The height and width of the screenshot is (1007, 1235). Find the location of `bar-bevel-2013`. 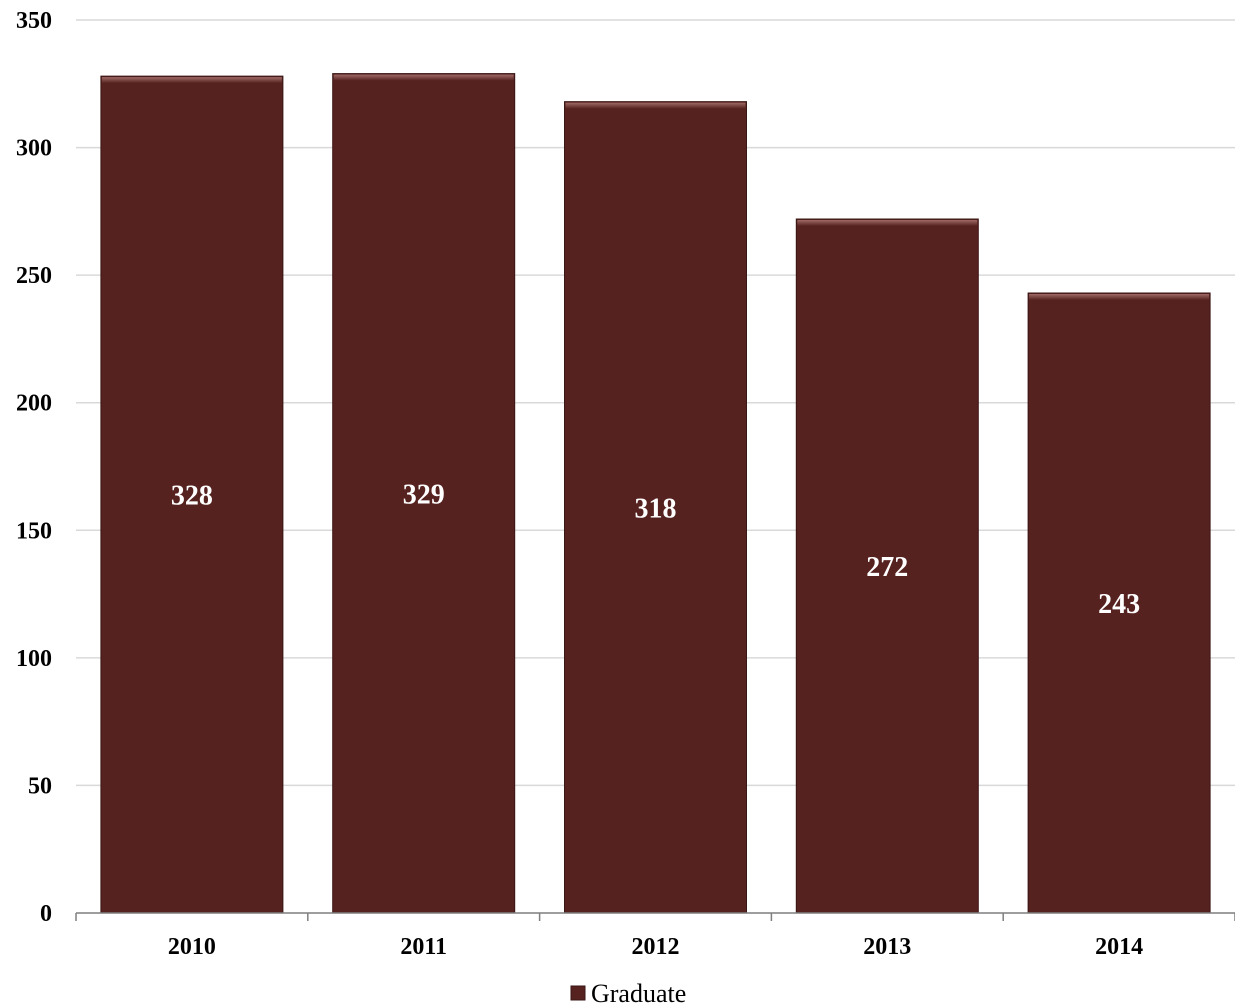

bar-bevel-2013 is located at coordinates (887, 223).